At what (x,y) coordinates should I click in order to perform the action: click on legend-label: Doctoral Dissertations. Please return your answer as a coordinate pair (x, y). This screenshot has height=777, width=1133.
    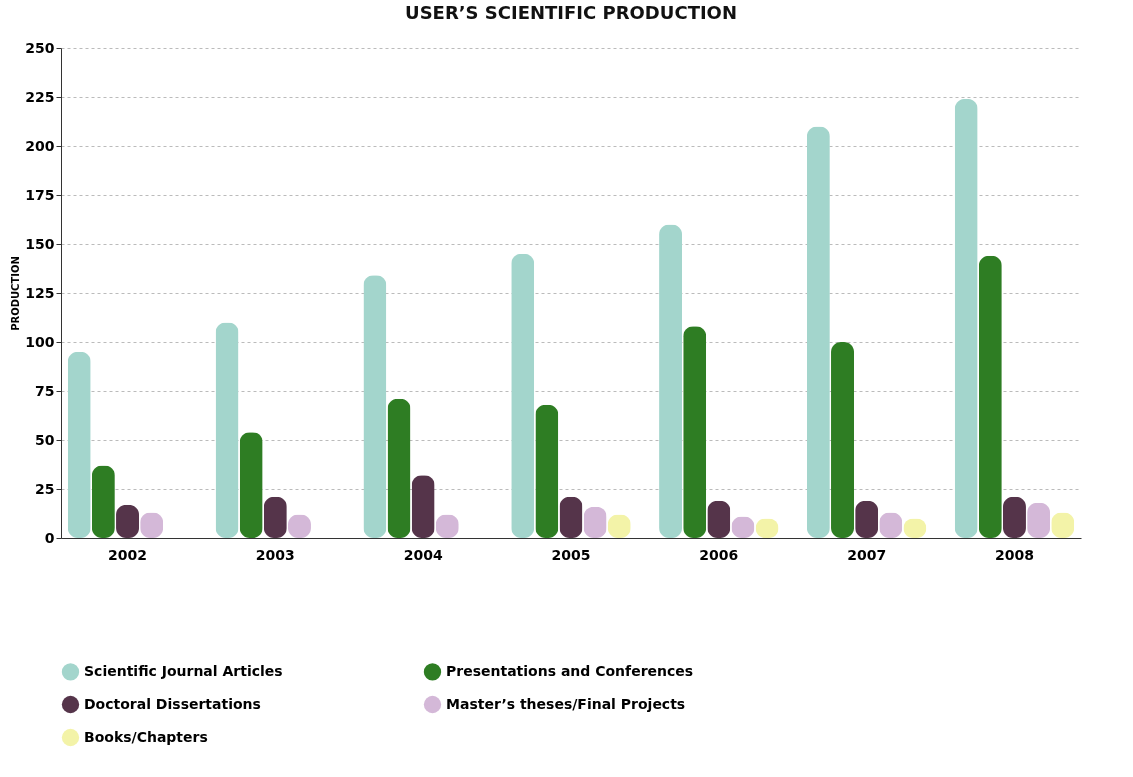
    Looking at the image, I should click on (172, 703).